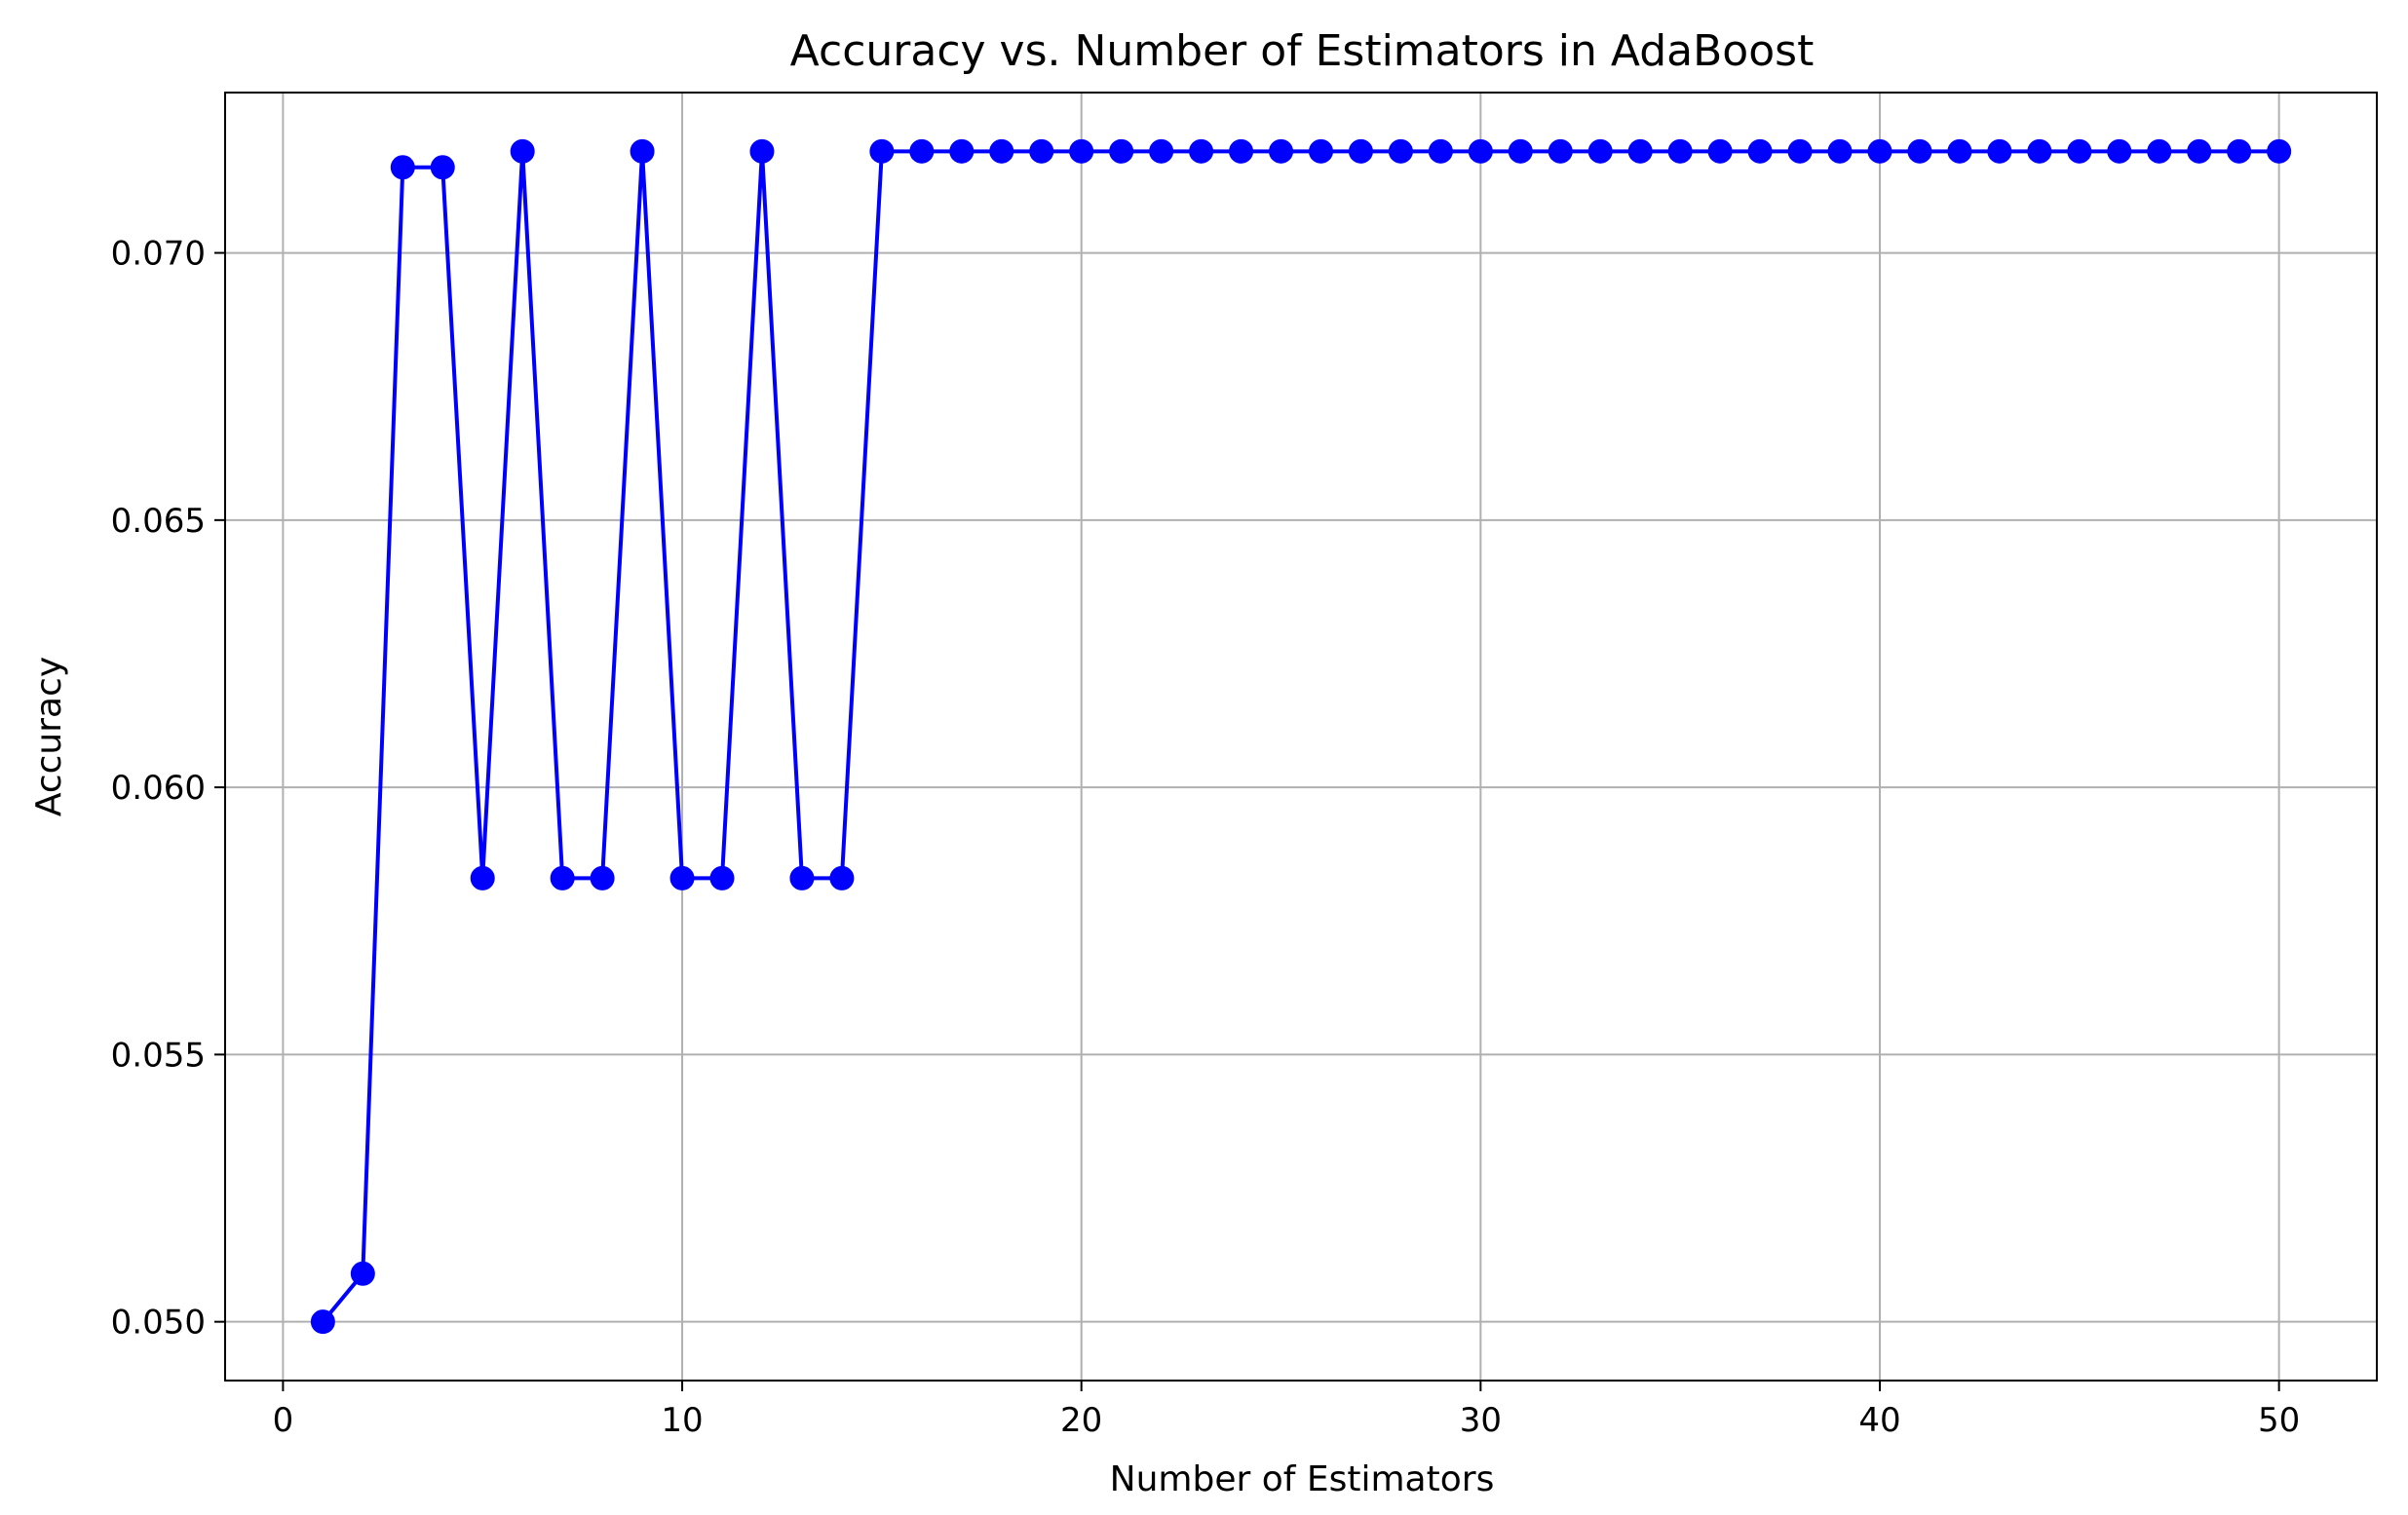  I want to click on x-tick-label: 10, so click(682, 1421).